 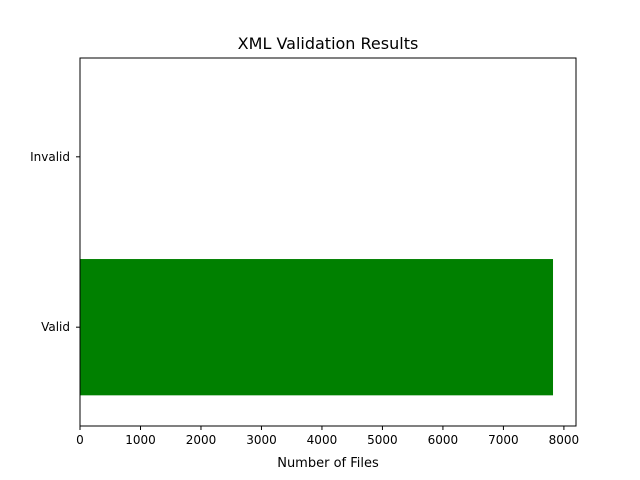 What do you see at coordinates (55, 327) in the screenshot?
I see `y-tick-label-valid: Valid` at bounding box center [55, 327].